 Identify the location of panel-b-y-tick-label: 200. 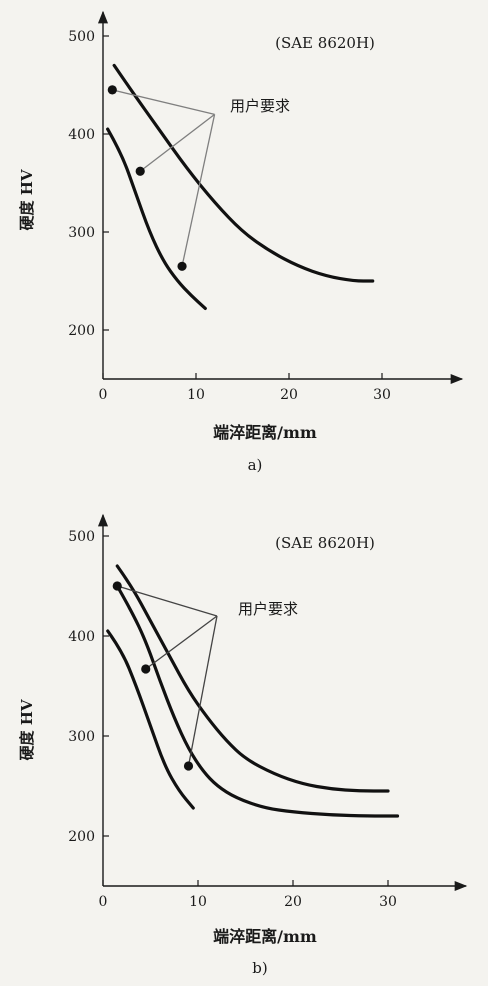
(81, 837).